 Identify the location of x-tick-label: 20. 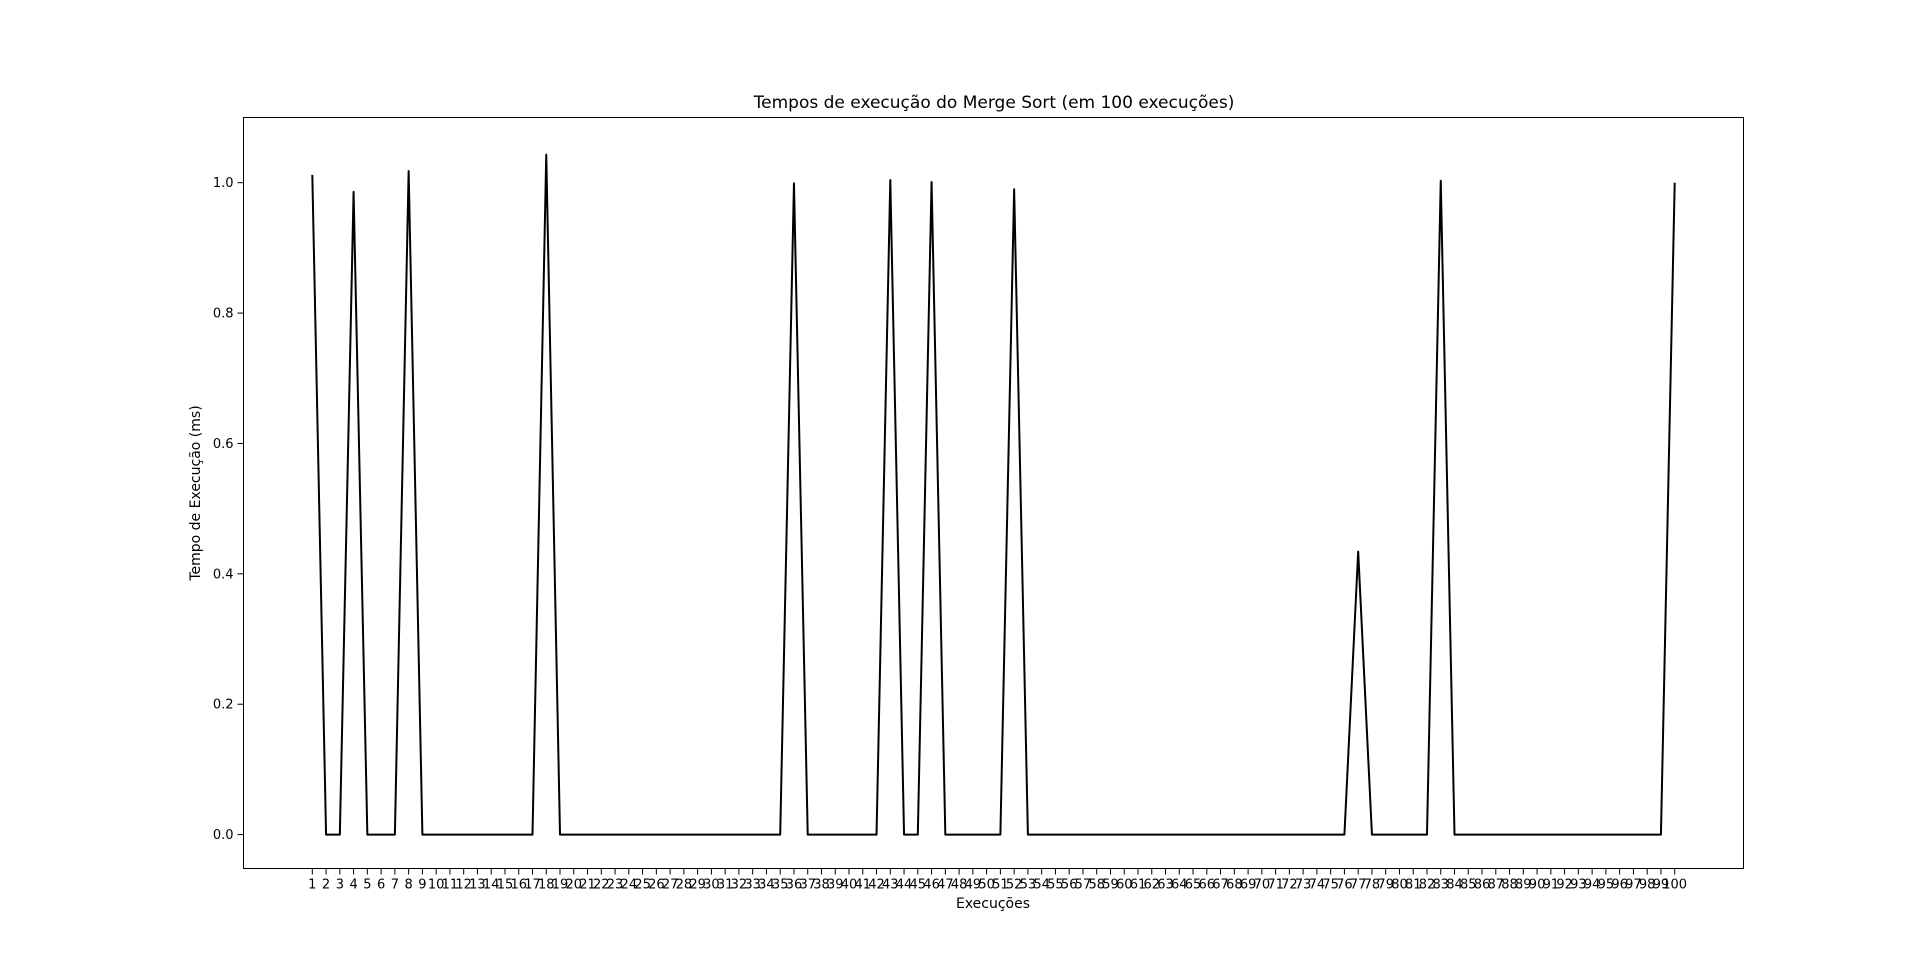
(574, 885).